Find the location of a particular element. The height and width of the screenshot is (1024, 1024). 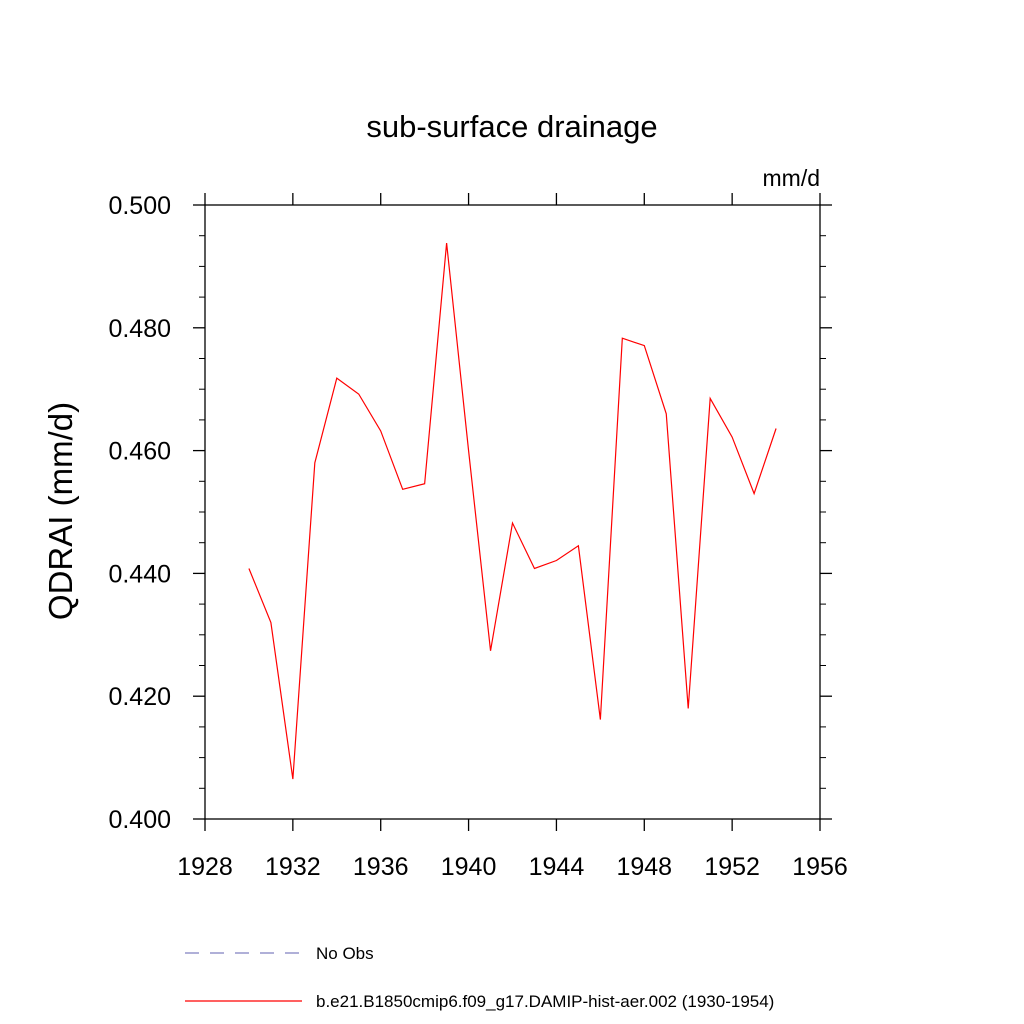

x-tick-label: 1940 is located at coordinates (469, 867).